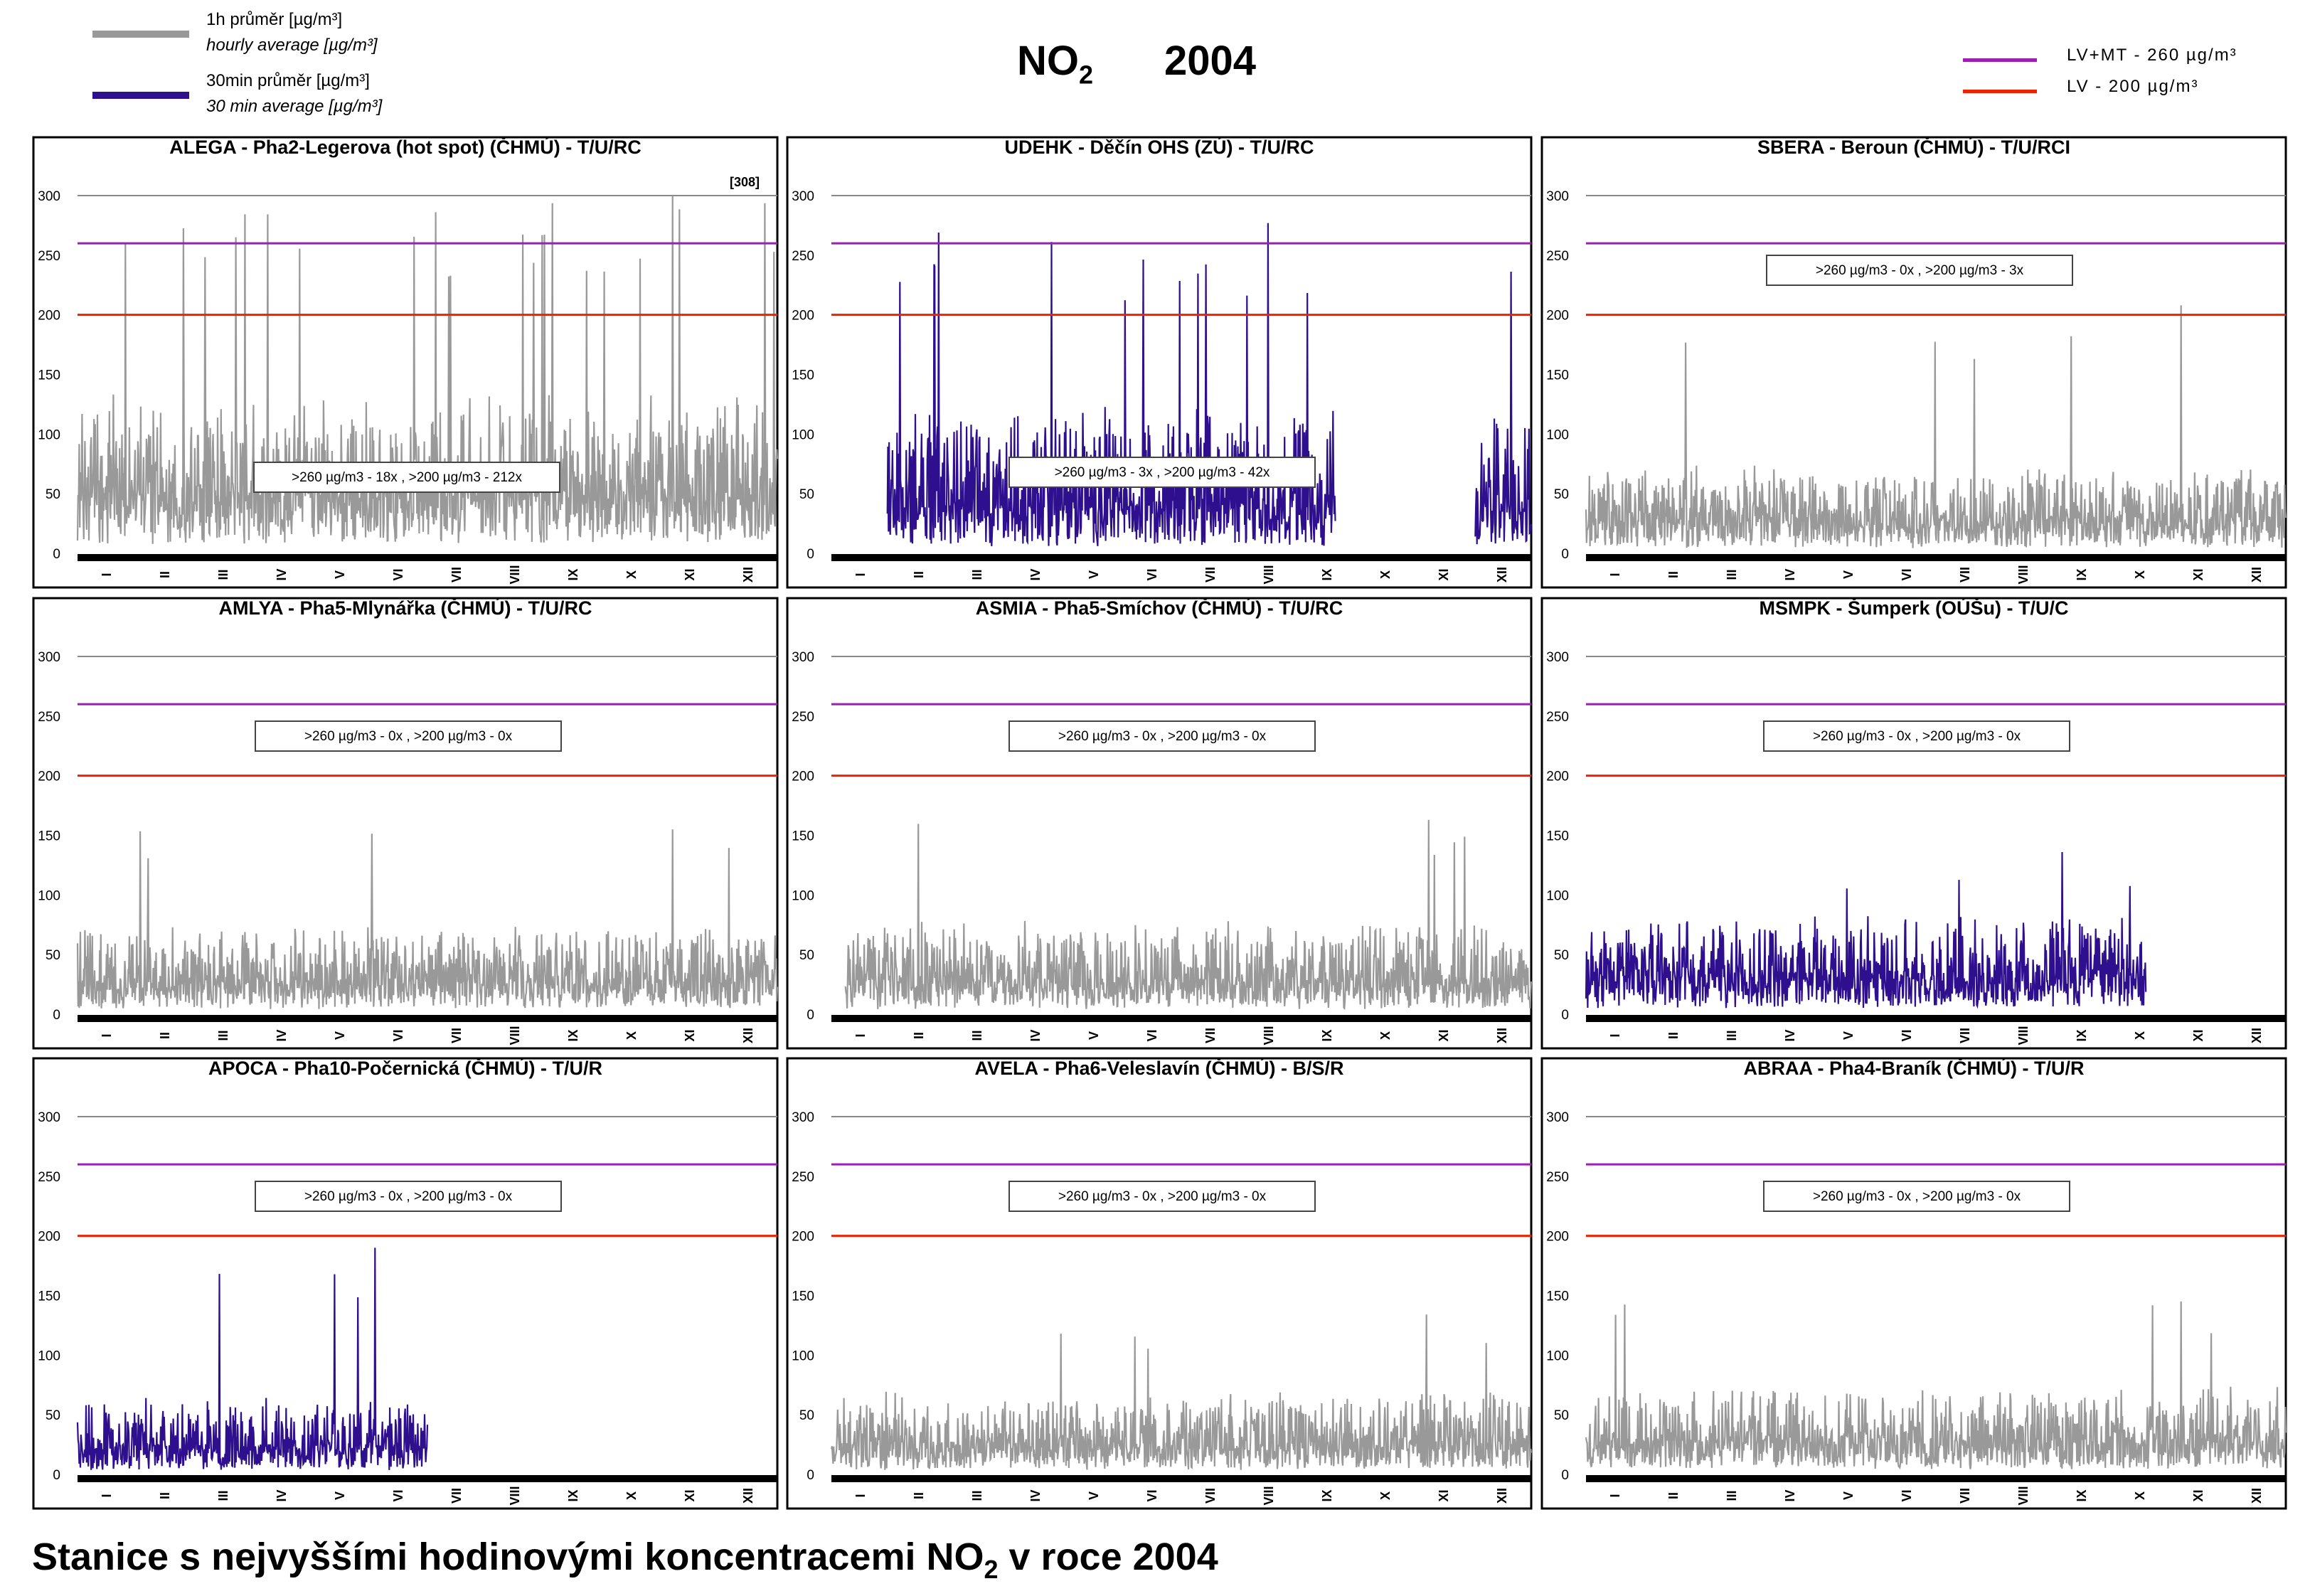 The width and height of the screenshot is (2310, 1596). What do you see at coordinates (405, 1068) in the screenshot?
I see `panel-title: APOCA - Pha10-Počernická (ČHMÚ) - T/U/R` at bounding box center [405, 1068].